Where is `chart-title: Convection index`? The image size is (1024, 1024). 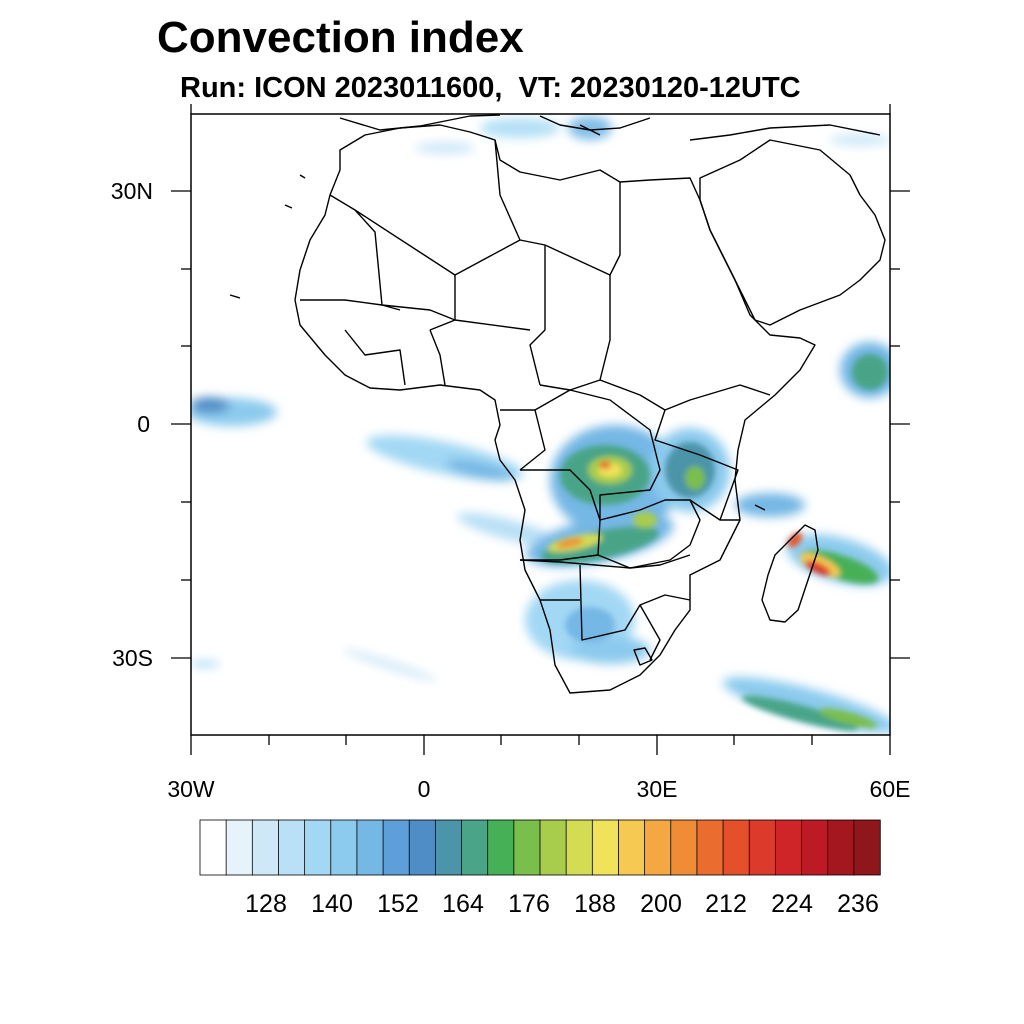 chart-title: Convection index is located at coordinates (340, 37).